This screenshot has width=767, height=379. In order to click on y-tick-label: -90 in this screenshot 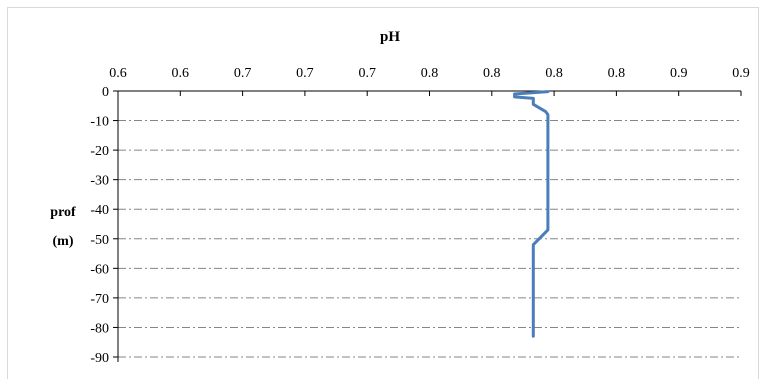, I will do `click(99, 358)`.